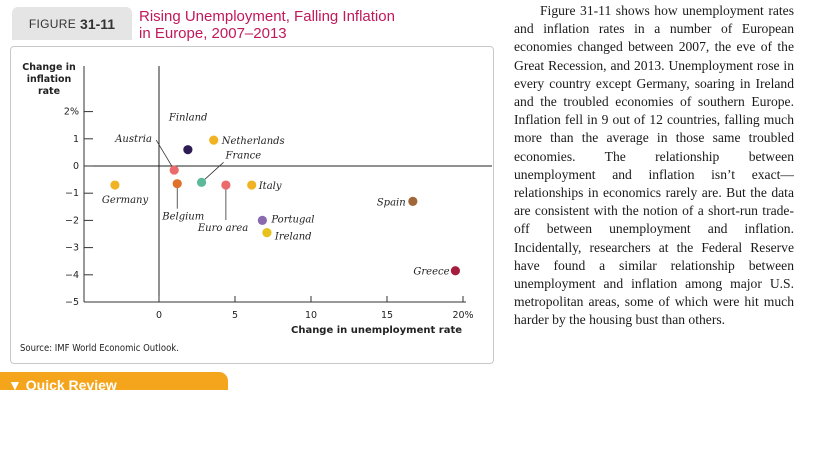 The width and height of the screenshot is (819, 460). Describe the element at coordinates (49, 79) in the screenshot. I see `y-axis-label-line: inflation` at that location.